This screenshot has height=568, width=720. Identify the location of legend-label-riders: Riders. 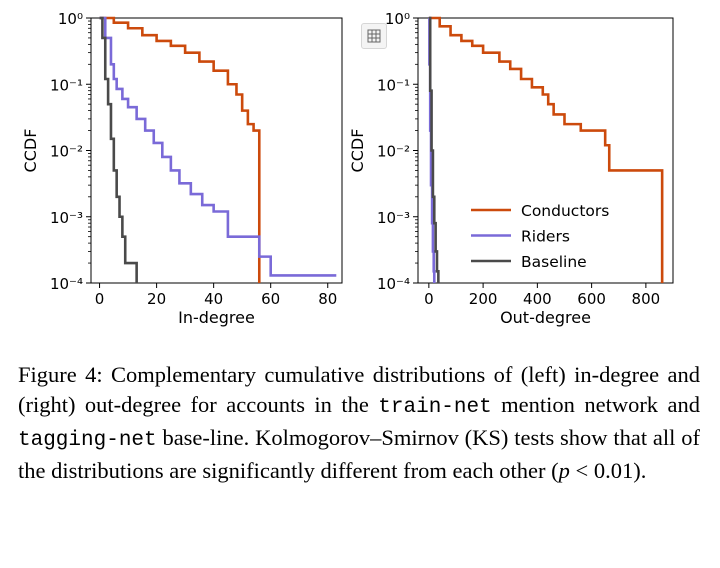
(545, 237).